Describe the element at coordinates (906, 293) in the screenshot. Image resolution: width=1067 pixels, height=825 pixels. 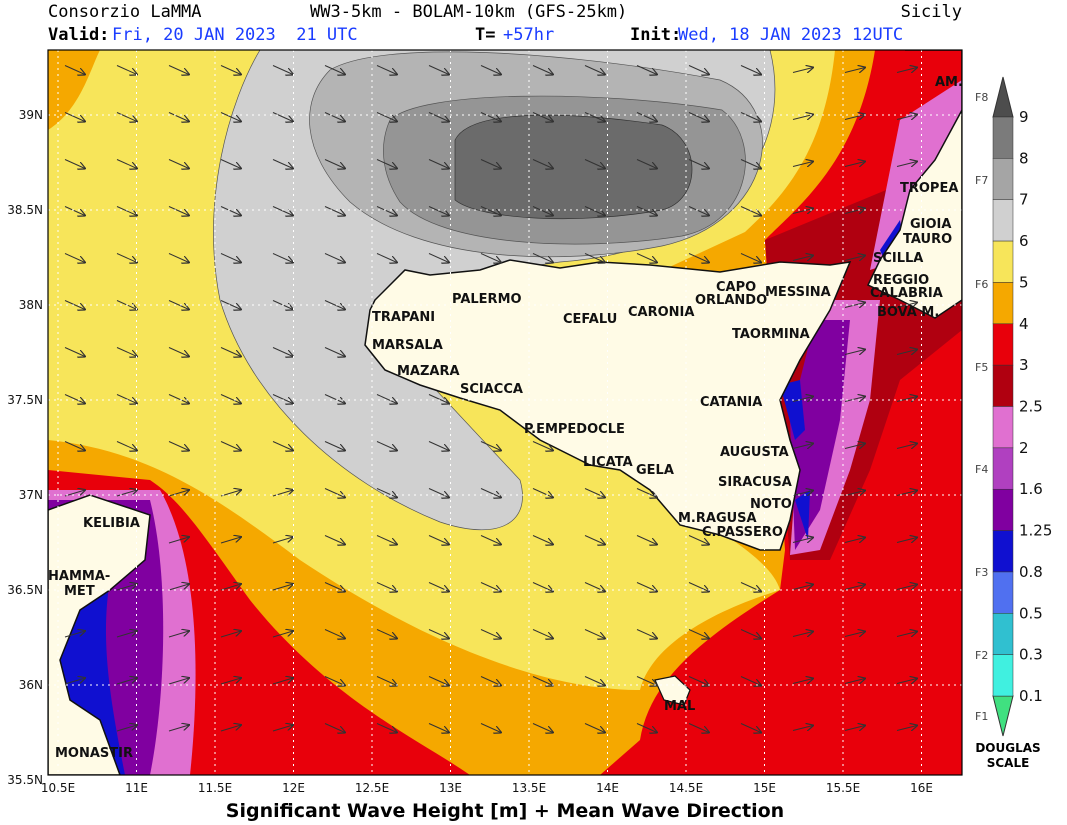
I see `city: CALABRIA` at that location.